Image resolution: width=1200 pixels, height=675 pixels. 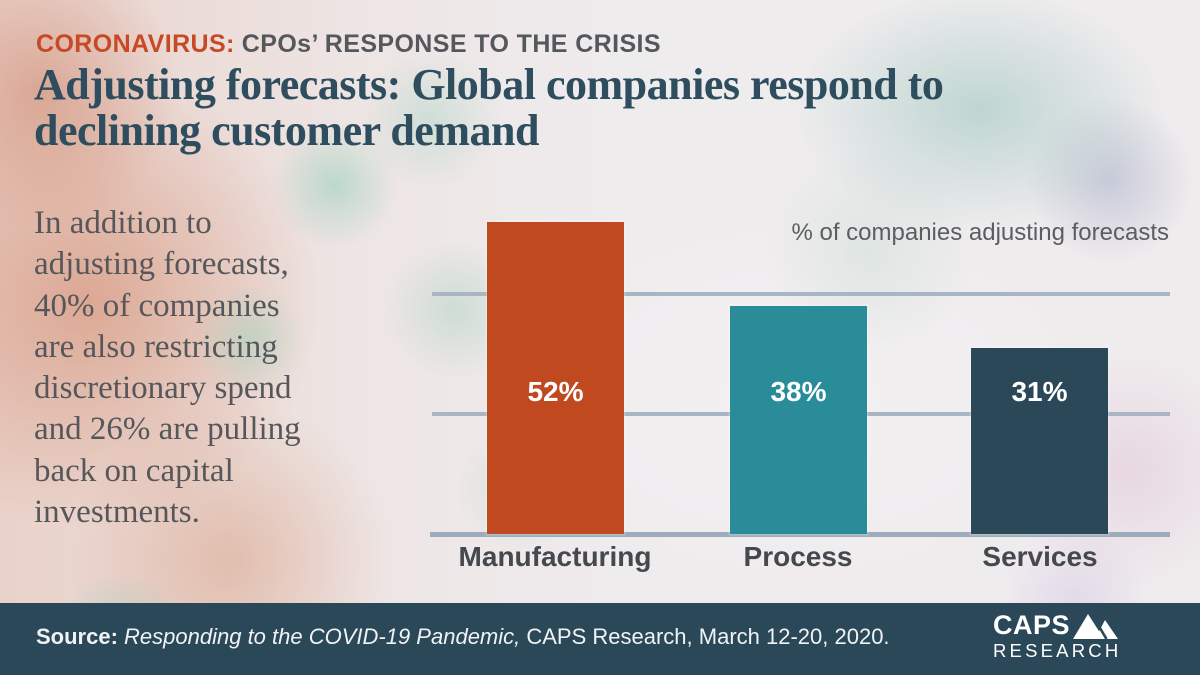 I want to click on kicker-highlight: CORONAVIRUS:, so click(x=135, y=44).